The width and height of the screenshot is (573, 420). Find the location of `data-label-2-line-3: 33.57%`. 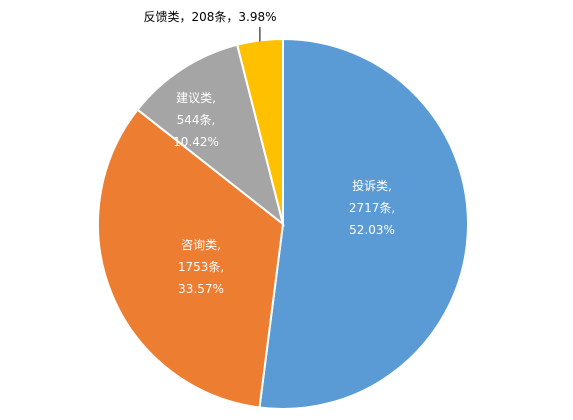

data-label-2-line-3: 33.57% is located at coordinates (201, 289).